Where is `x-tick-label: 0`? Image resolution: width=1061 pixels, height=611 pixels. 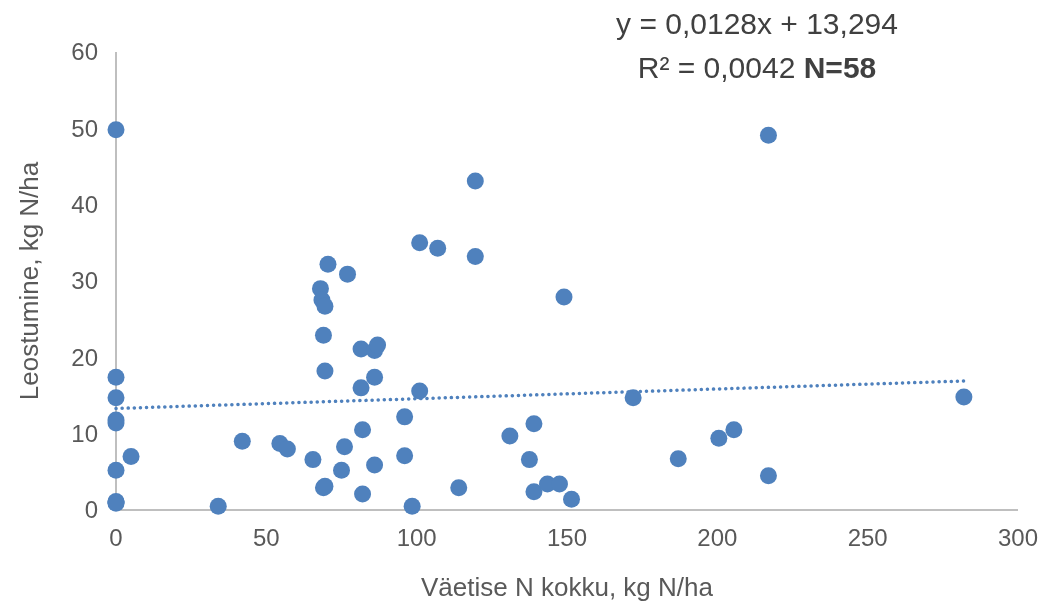 x-tick-label: 0 is located at coordinates (116, 537).